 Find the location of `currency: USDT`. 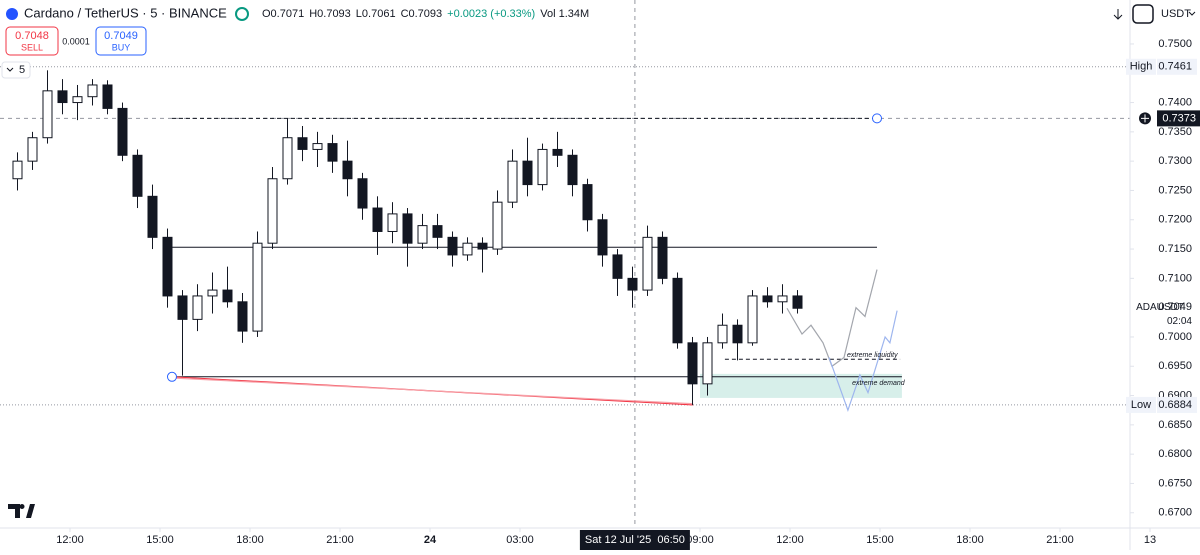

currency: USDT is located at coordinates (1176, 14).